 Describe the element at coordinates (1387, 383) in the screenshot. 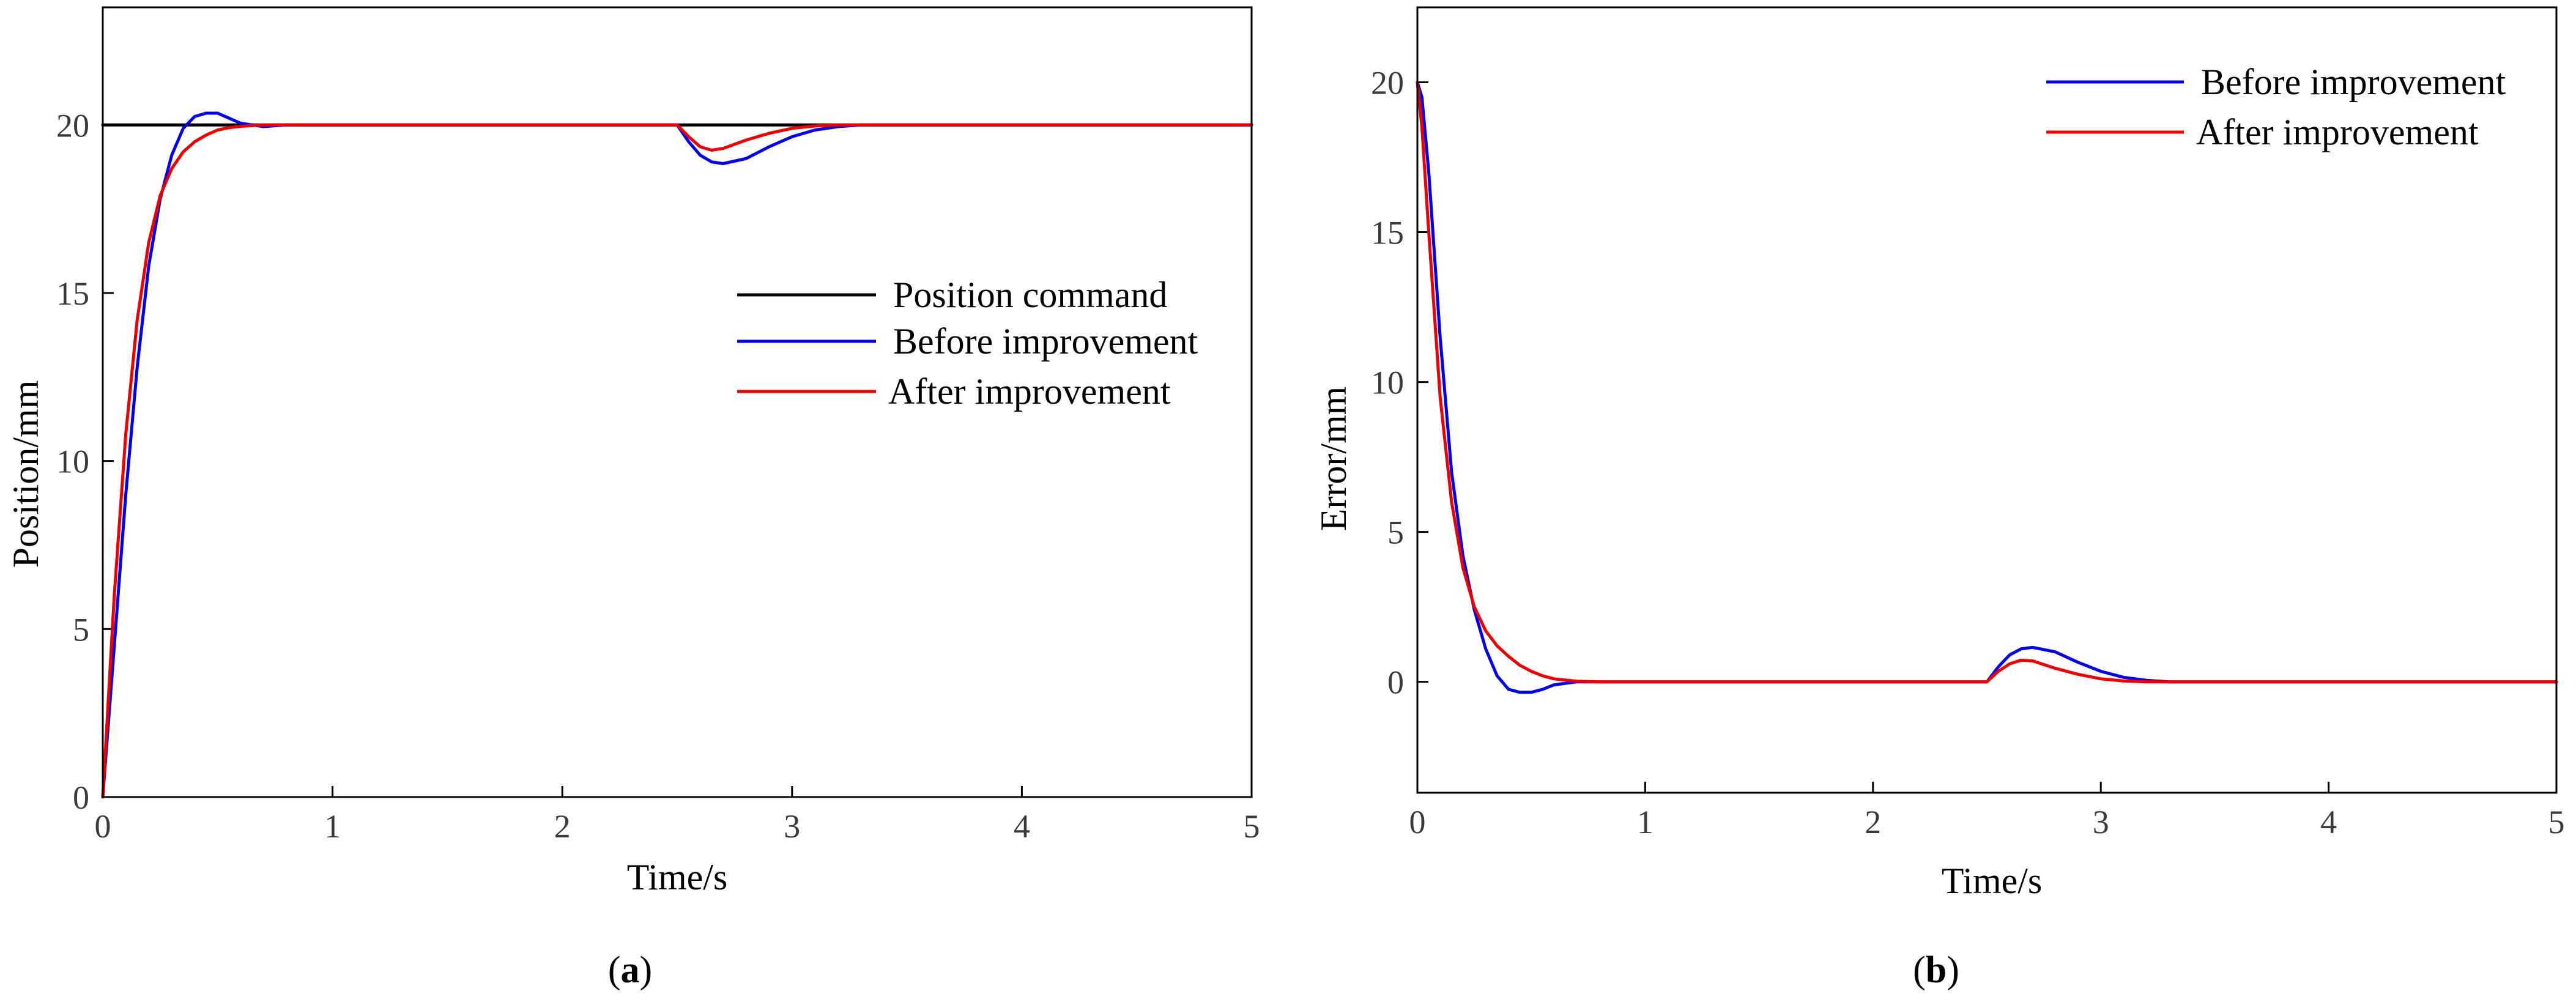

I see `panel-b-ytick-label-10: 10` at that location.